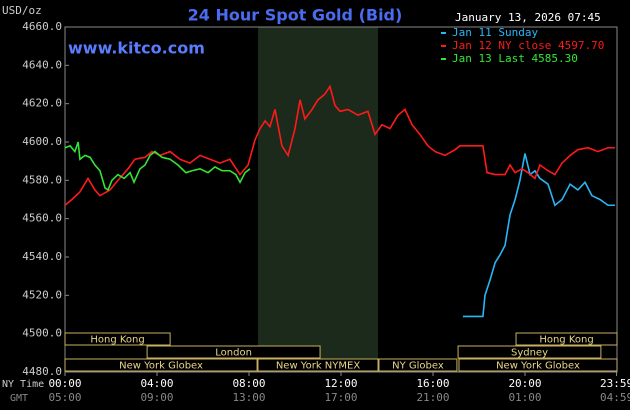 This screenshot has width=630, height=410. What do you see at coordinates (42, 179) in the screenshot?
I see `y-tick-label: 4580.0` at bounding box center [42, 179].